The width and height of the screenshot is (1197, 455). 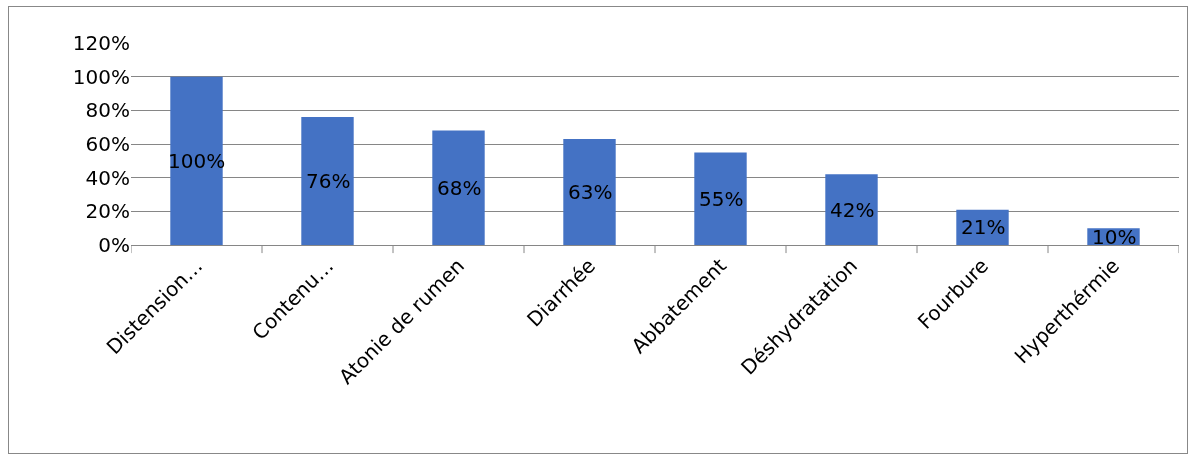 I want to click on y-tick-label: 20%, so click(x=107, y=211).